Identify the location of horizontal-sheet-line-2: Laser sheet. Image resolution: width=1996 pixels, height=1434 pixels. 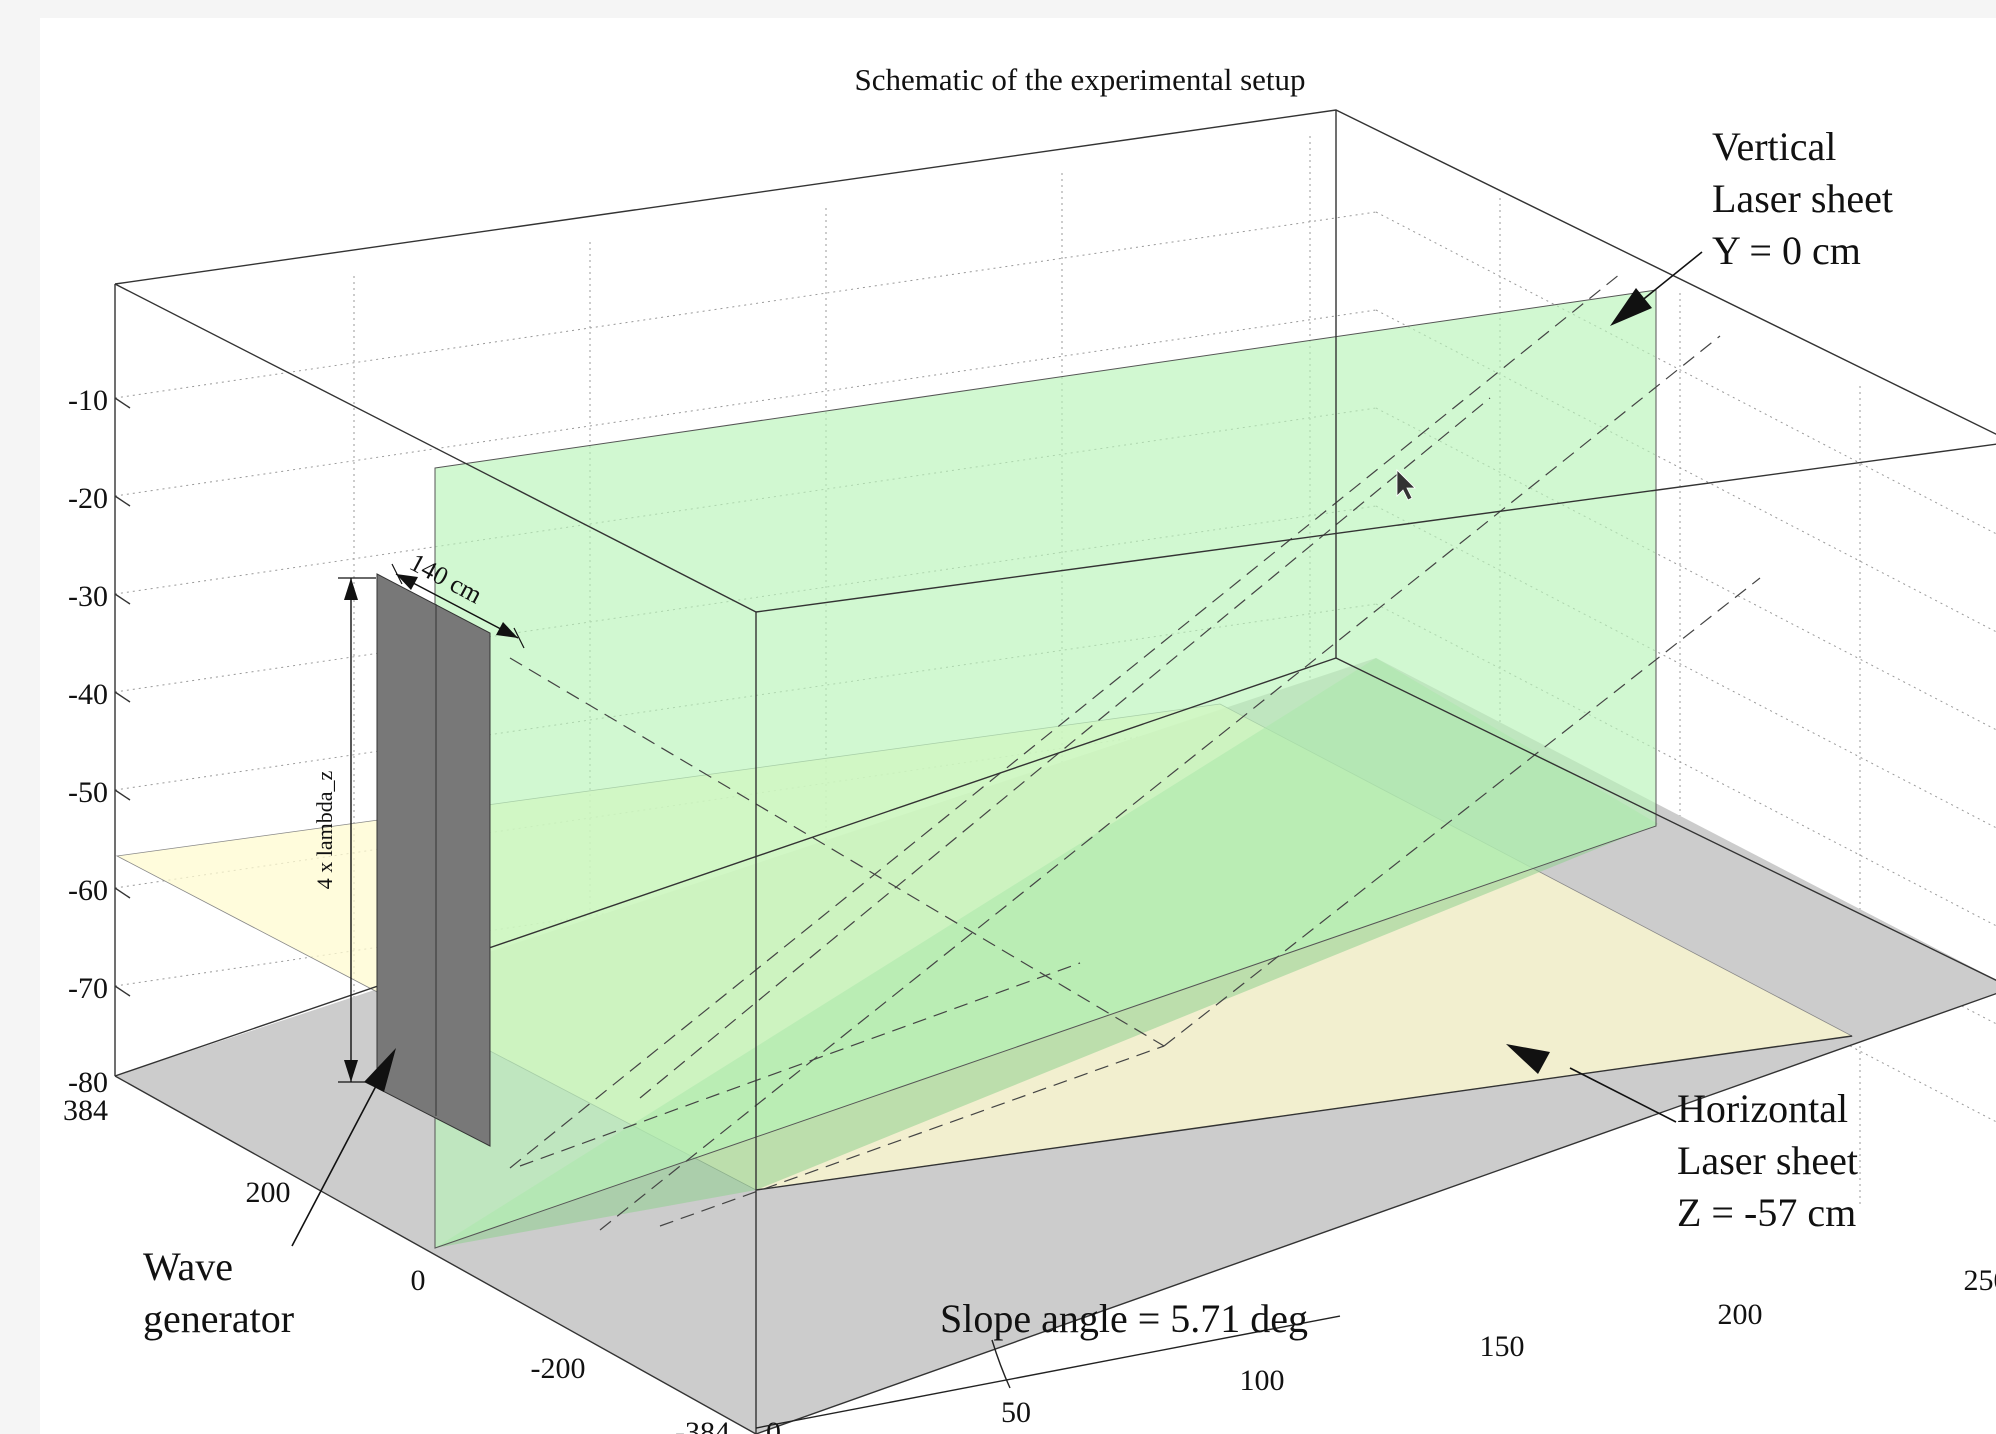
(1767, 1160).